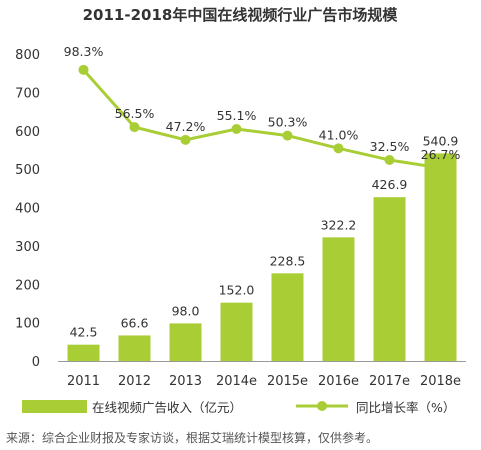 The width and height of the screenshot is (481, 450). What do you see at coordinates (27, 93) in the screenshot?
I see `y-tick-label: 700` at bounding box center [27, 93].